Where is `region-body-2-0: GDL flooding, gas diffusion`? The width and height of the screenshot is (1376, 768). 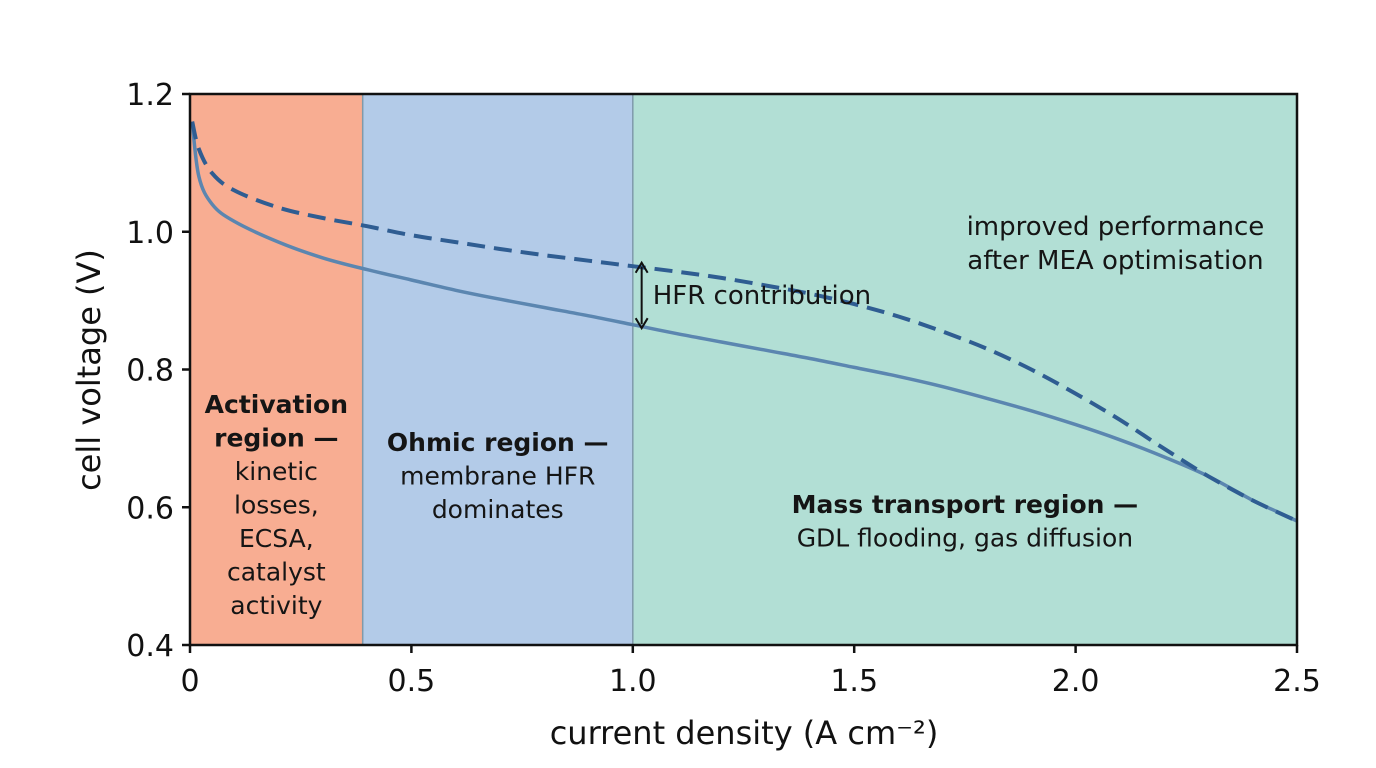
region-body-2-0: GDL flooding, gas diffusion is located at coordinates (965, 538).